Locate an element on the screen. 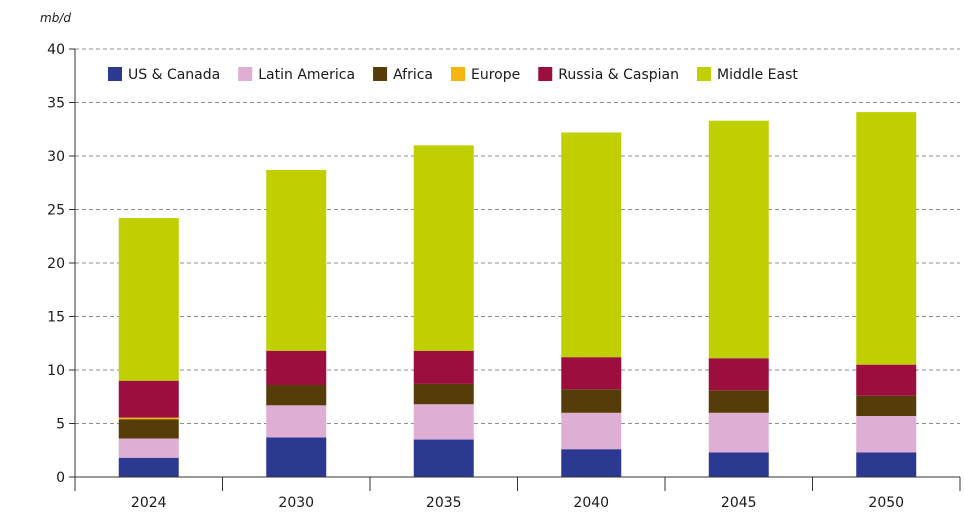  y-tick-label: 10 is located at coordinates (56, 371).